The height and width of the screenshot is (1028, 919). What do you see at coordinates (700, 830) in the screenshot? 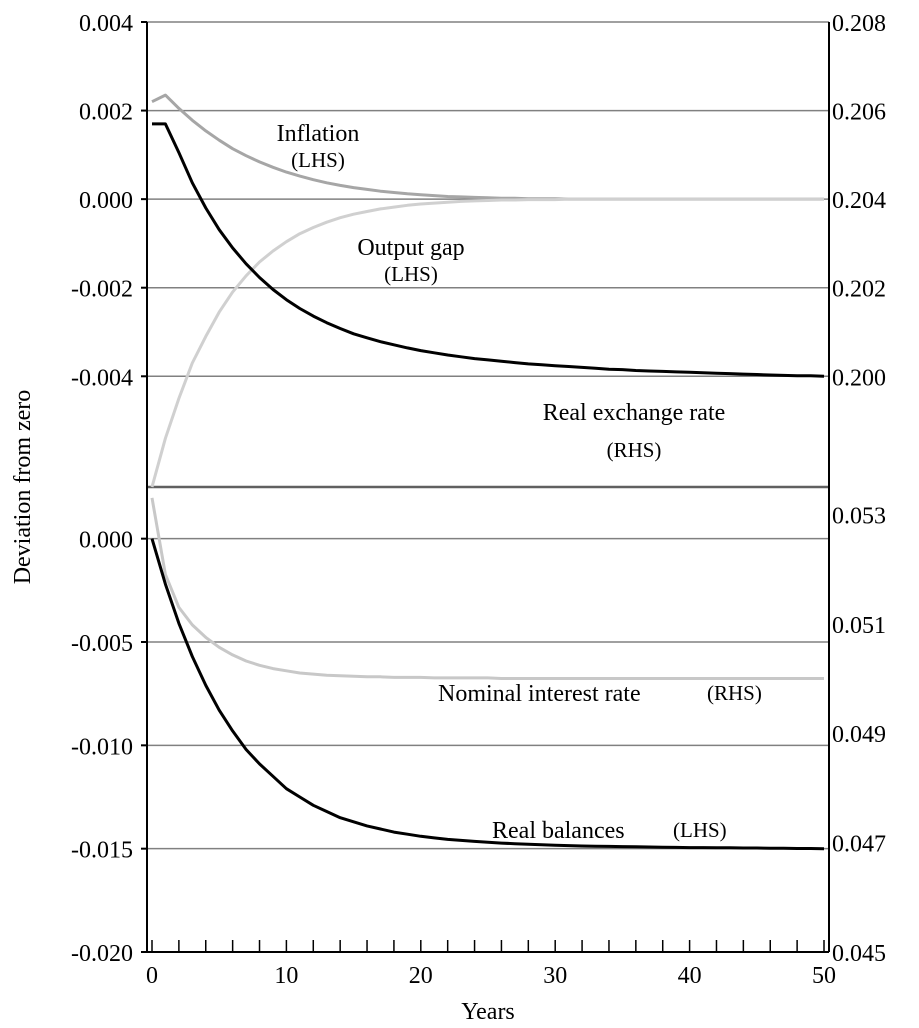
I see `real-balances-axis-note: (LHS)` at bounding box center [700, 830].